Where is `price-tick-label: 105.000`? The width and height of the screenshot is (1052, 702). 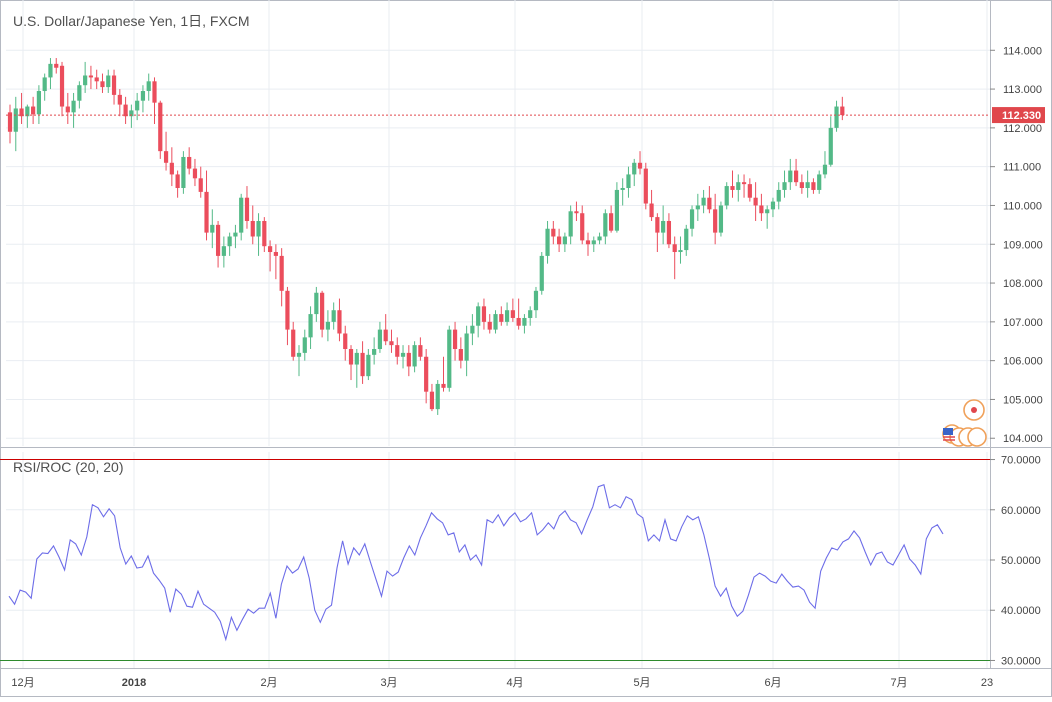 price-tick-label: 105.000 is located at coordinates (1023, 400).